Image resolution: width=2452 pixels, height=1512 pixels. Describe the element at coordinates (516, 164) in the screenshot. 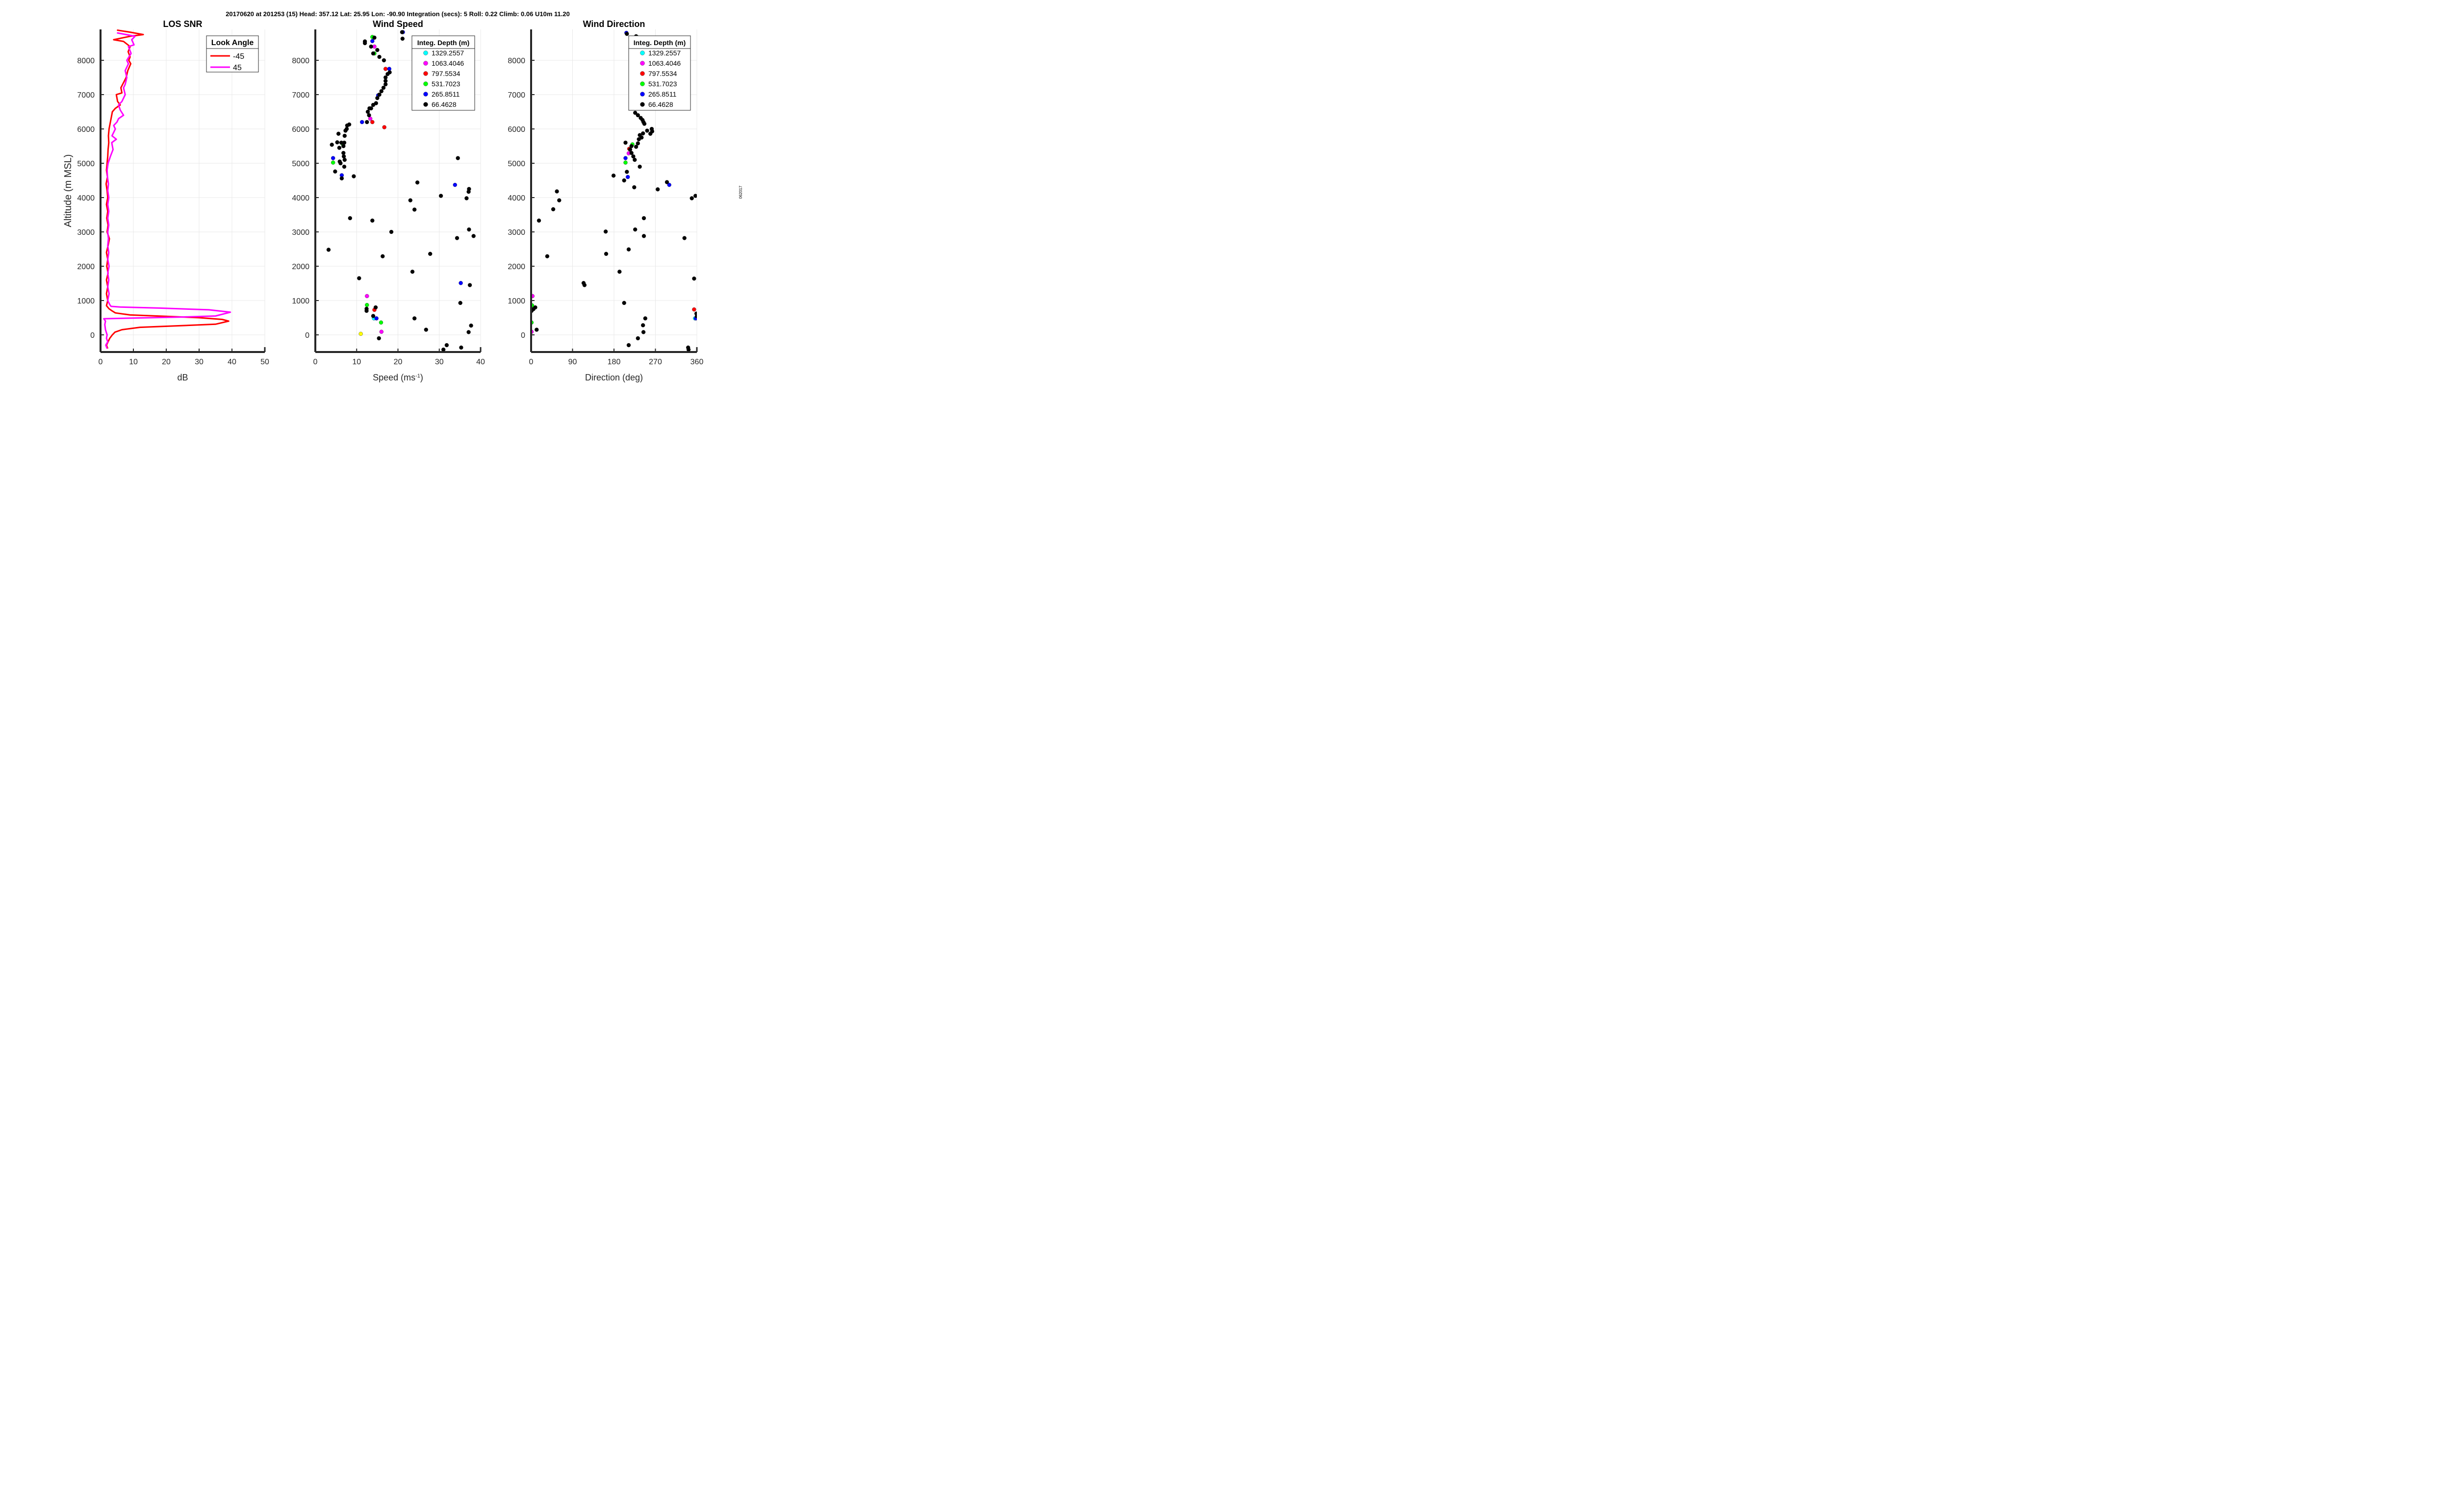

I see `y-tick-label: 5000` at that location.